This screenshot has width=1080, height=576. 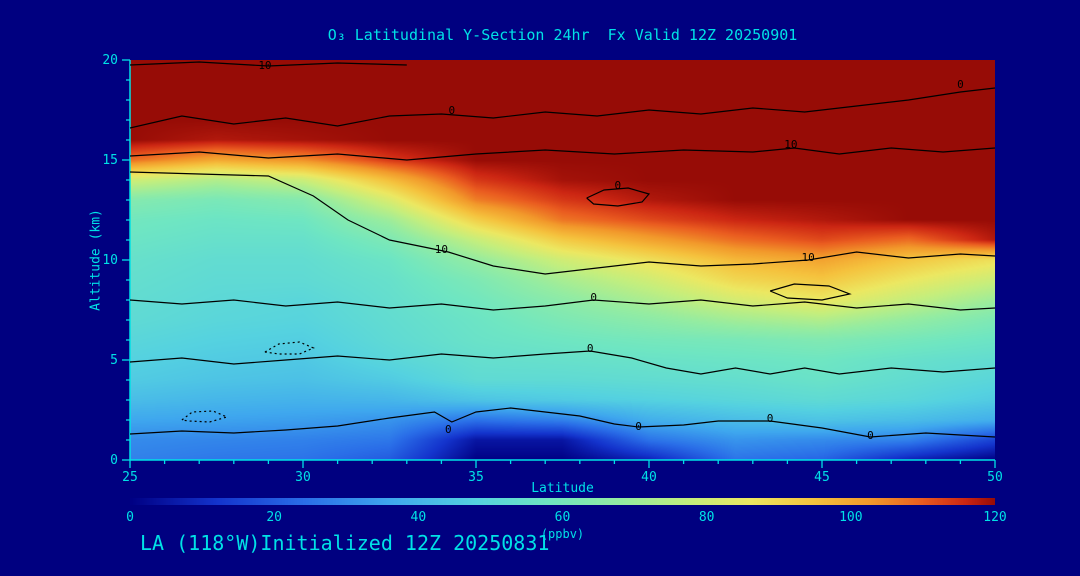 I want to click on colorbar-gradient, so click(x=562, y=501).